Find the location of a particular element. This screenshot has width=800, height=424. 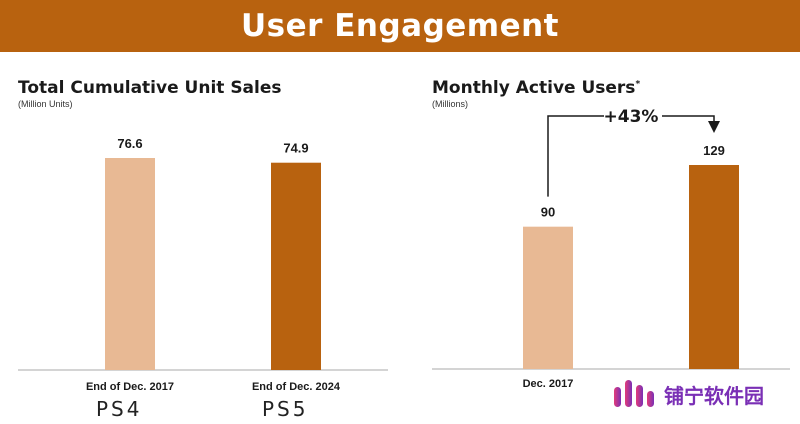

bar-value-label: 76.6 is located at coordinates (129, 143).